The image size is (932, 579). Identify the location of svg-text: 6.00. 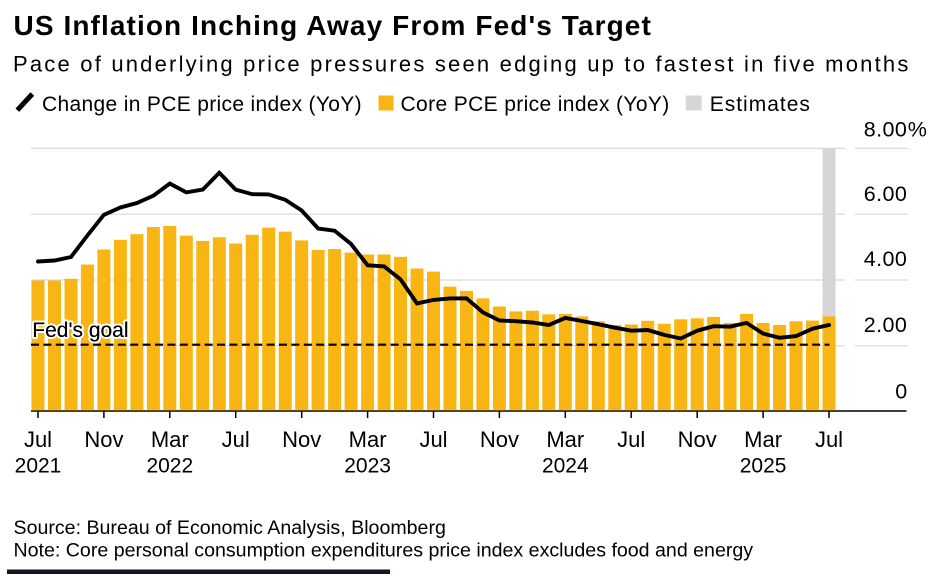
(885, 194).